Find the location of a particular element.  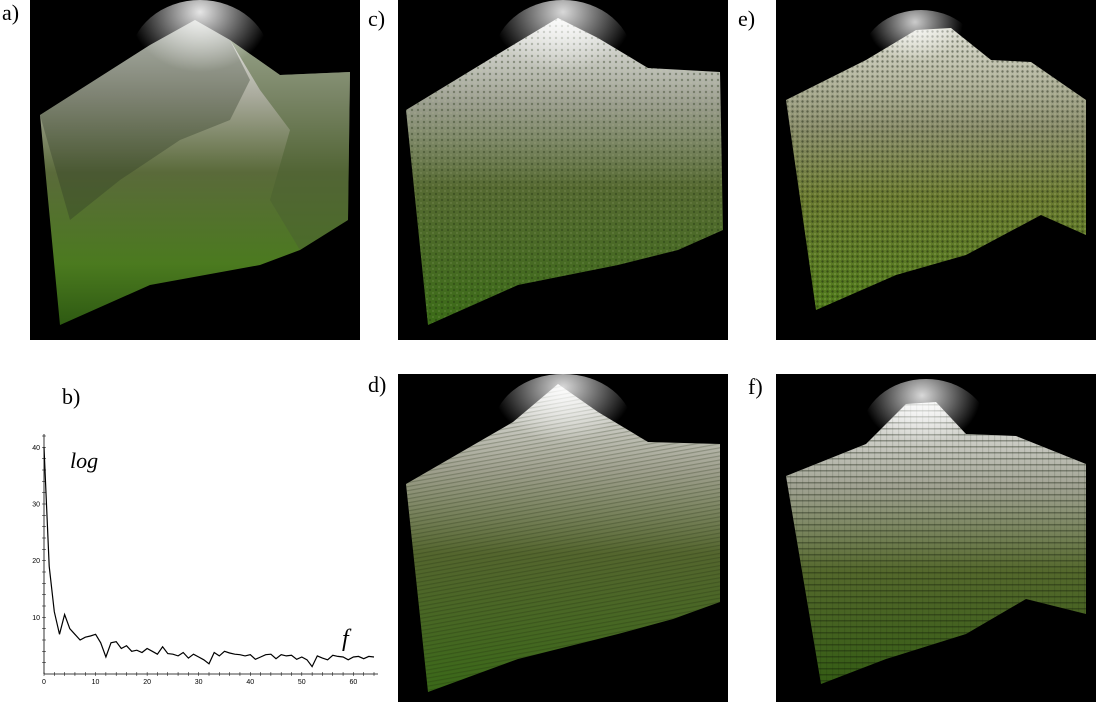

x-tick-label: 30 is located at coordinates (199, 682).